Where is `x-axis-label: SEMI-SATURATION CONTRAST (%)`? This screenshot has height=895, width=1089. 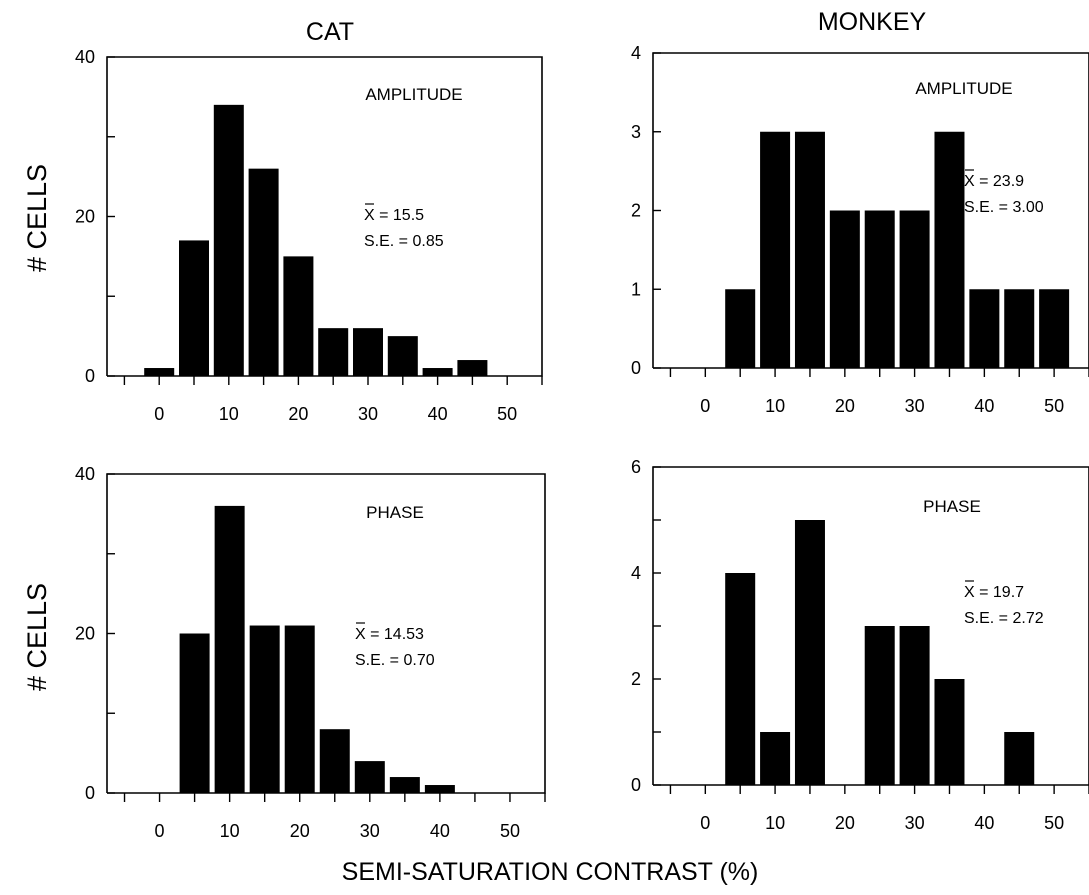 x-axis-label: SEMI-SATURATION CONTRAST (%) is located at coordinates (550, 872).